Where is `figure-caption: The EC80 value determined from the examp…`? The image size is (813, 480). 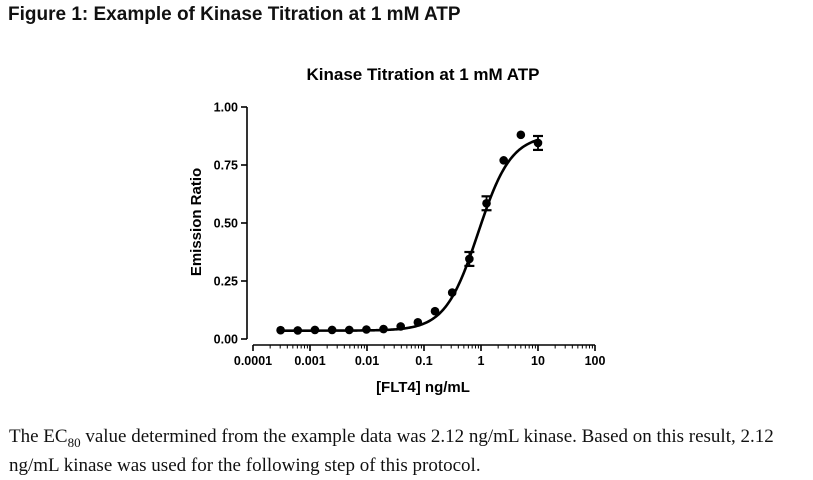 figure-caption: The EC80 value determined from the examp… is located at coordinates (409, 451).